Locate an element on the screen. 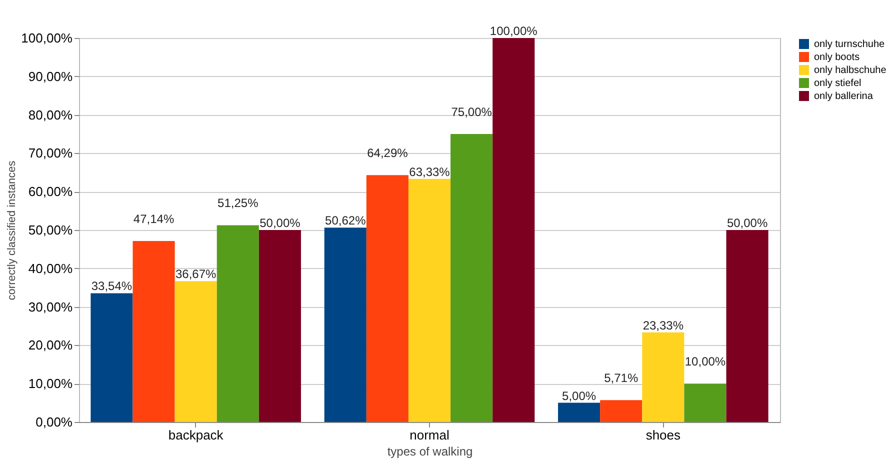 This screenshot has height=462, width=892. y-tick-label: 70,00% is located at coordinates (50, 153).